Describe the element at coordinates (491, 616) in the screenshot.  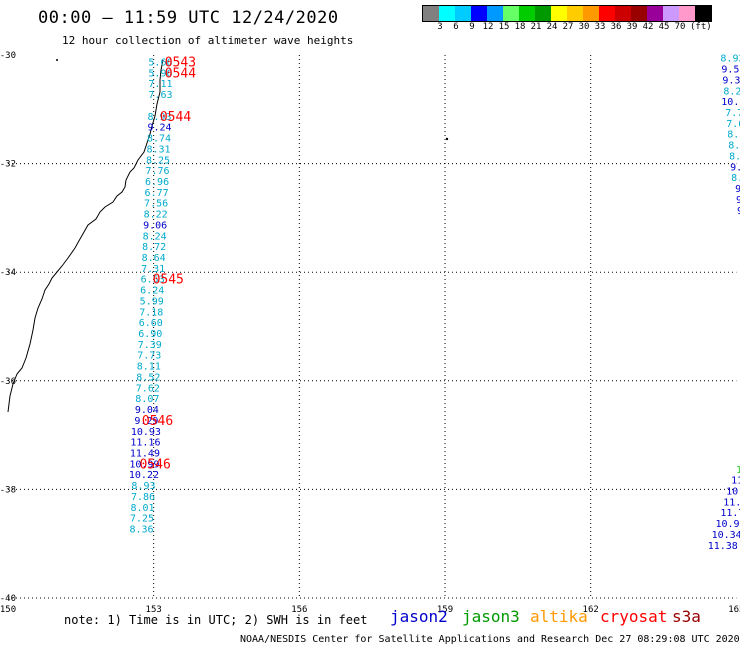
I see `legend-jason3: jason3` at that location.